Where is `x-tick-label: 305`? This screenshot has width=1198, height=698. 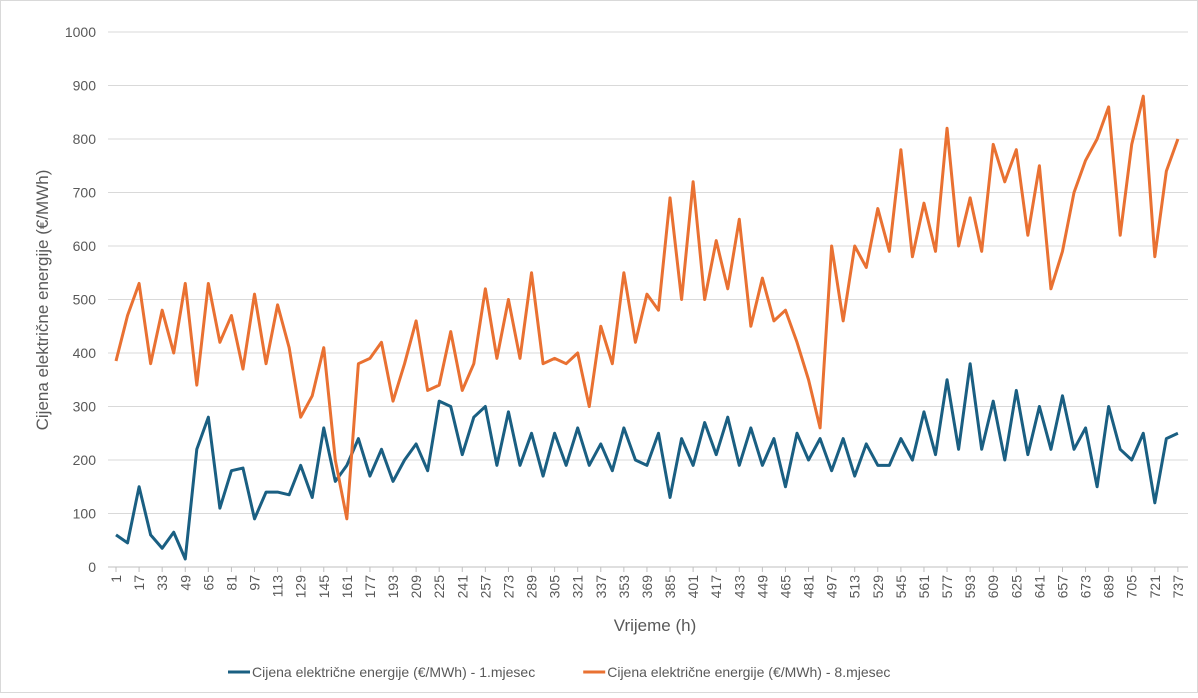 x-tick-label: 305 is located at coordinates (555, 587).